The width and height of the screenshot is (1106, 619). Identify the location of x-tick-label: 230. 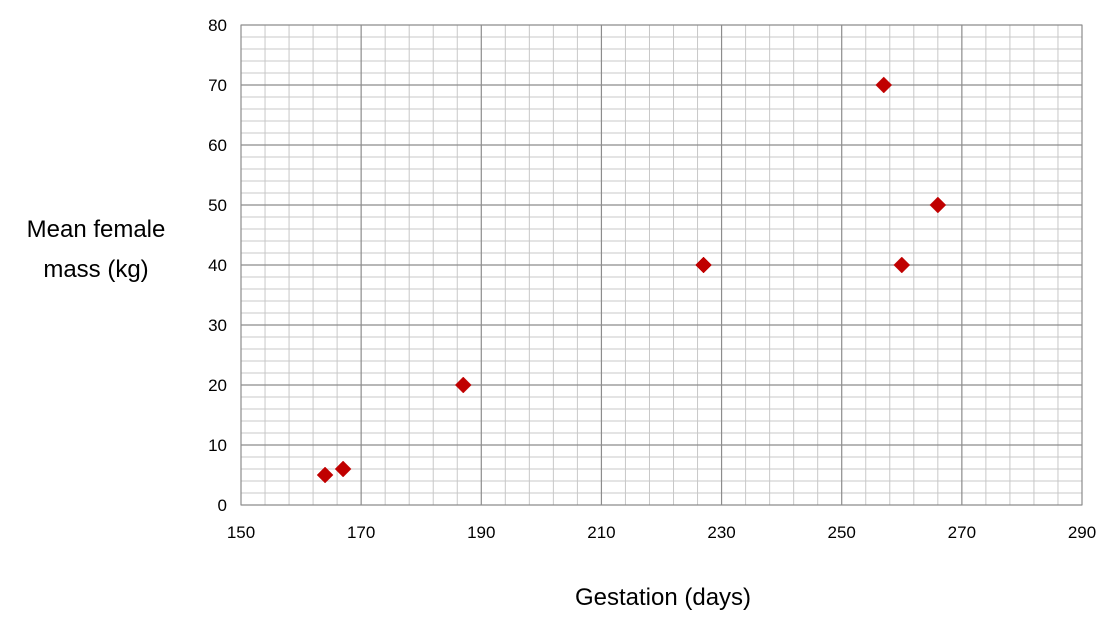
(721, 532).